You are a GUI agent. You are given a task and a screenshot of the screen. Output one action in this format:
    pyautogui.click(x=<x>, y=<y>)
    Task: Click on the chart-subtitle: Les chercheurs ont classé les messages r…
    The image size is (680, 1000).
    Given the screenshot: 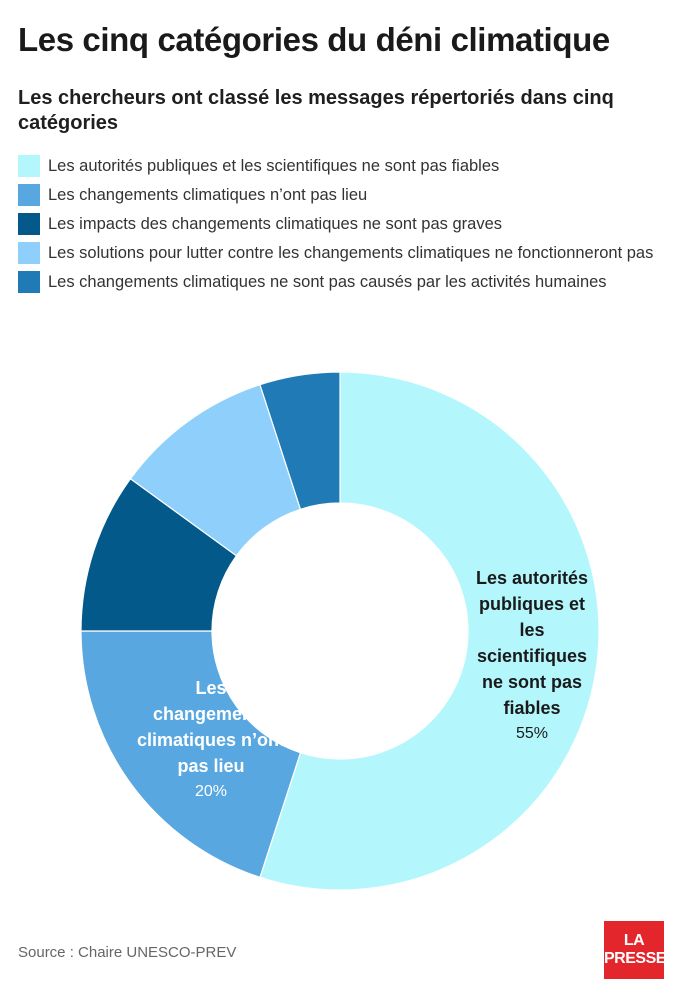 What is the action you would take?
    pyautogui.click(x=316, y=110)
    